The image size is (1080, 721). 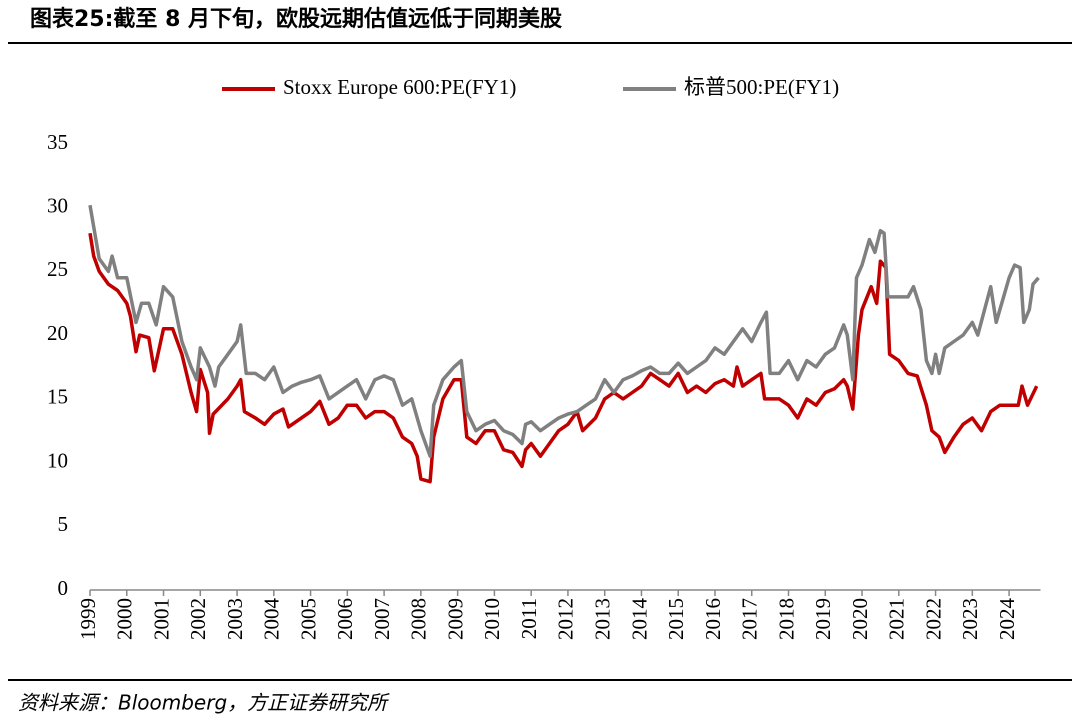 What do you see at coordinates (88, 619) in the screenshot?
I see `x-tick-label: 1999` at bounding box center [88, 619].